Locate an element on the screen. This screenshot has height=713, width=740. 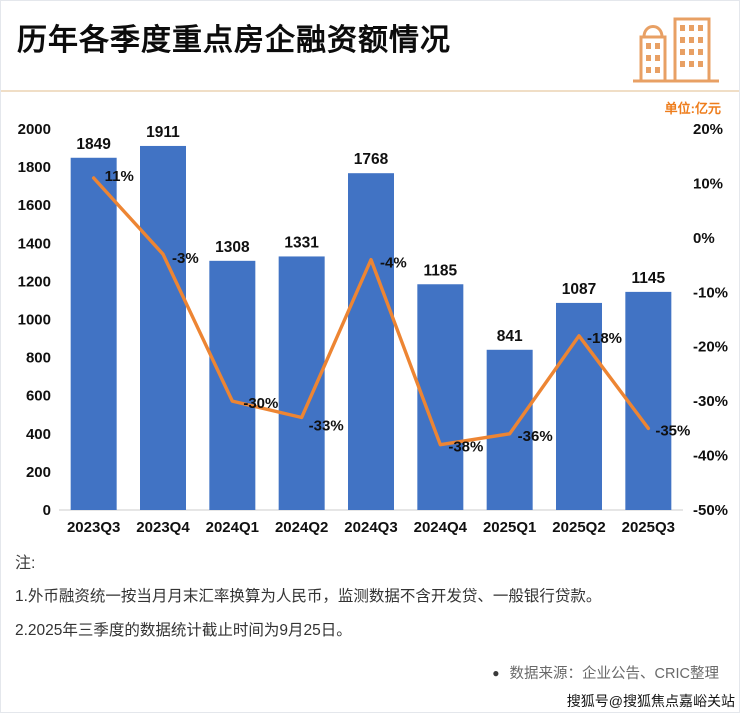
x-axis-label: 2024Q2 is located at coordinates (301, 527).